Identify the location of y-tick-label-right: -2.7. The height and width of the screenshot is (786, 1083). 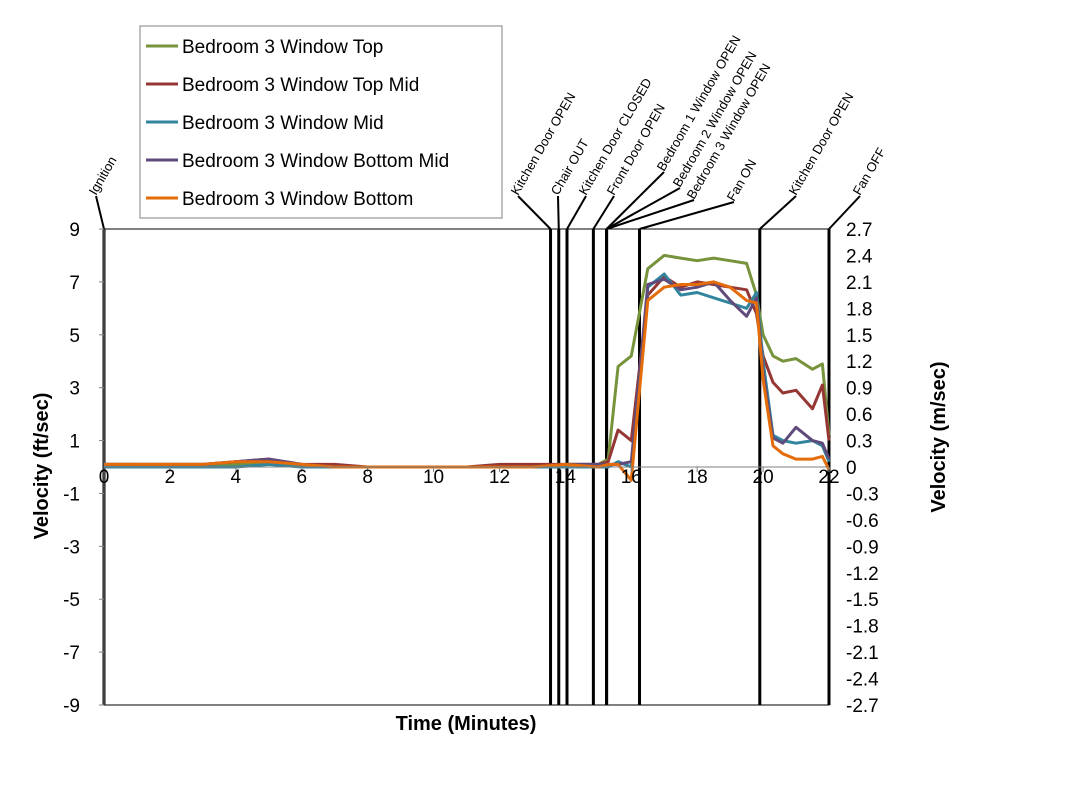
(862, 706).